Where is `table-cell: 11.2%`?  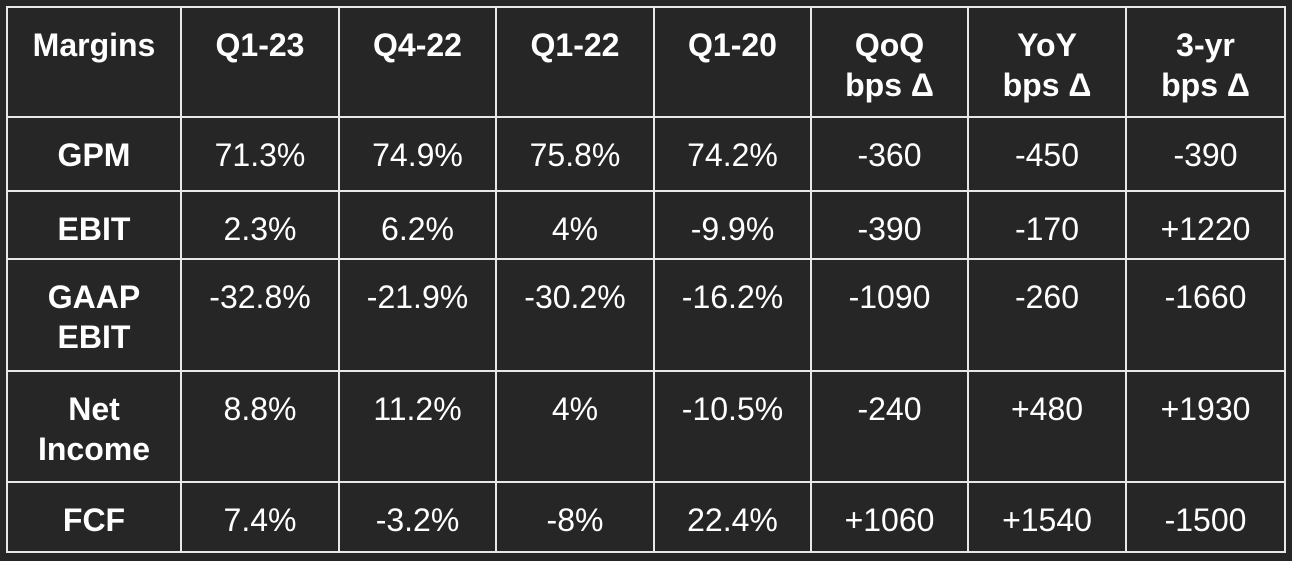 table-cell: 11.2% is located at coordinates (417, 426).